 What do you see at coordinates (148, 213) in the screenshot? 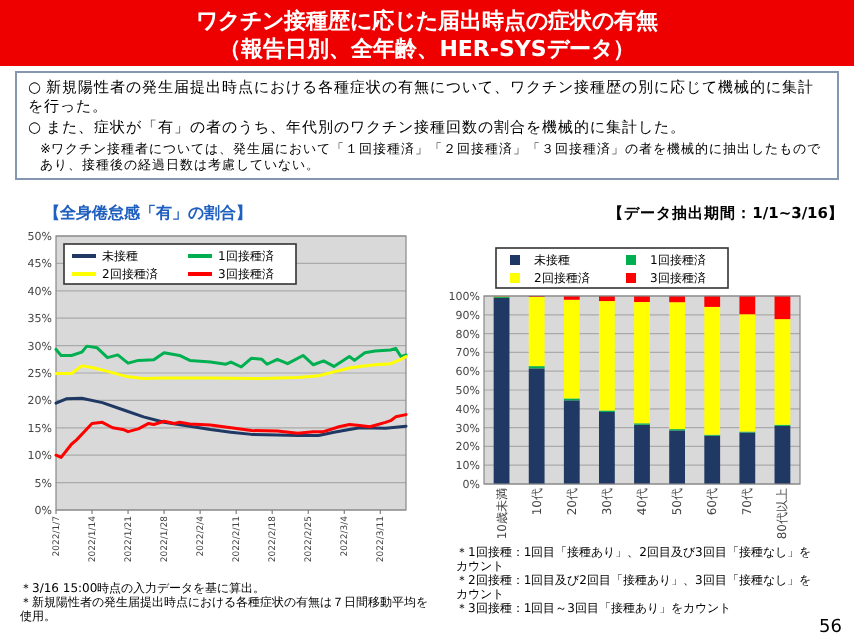
I see `chart-title: 【全身倦怠感「有」の割合】` at bounding box center [148, 213].